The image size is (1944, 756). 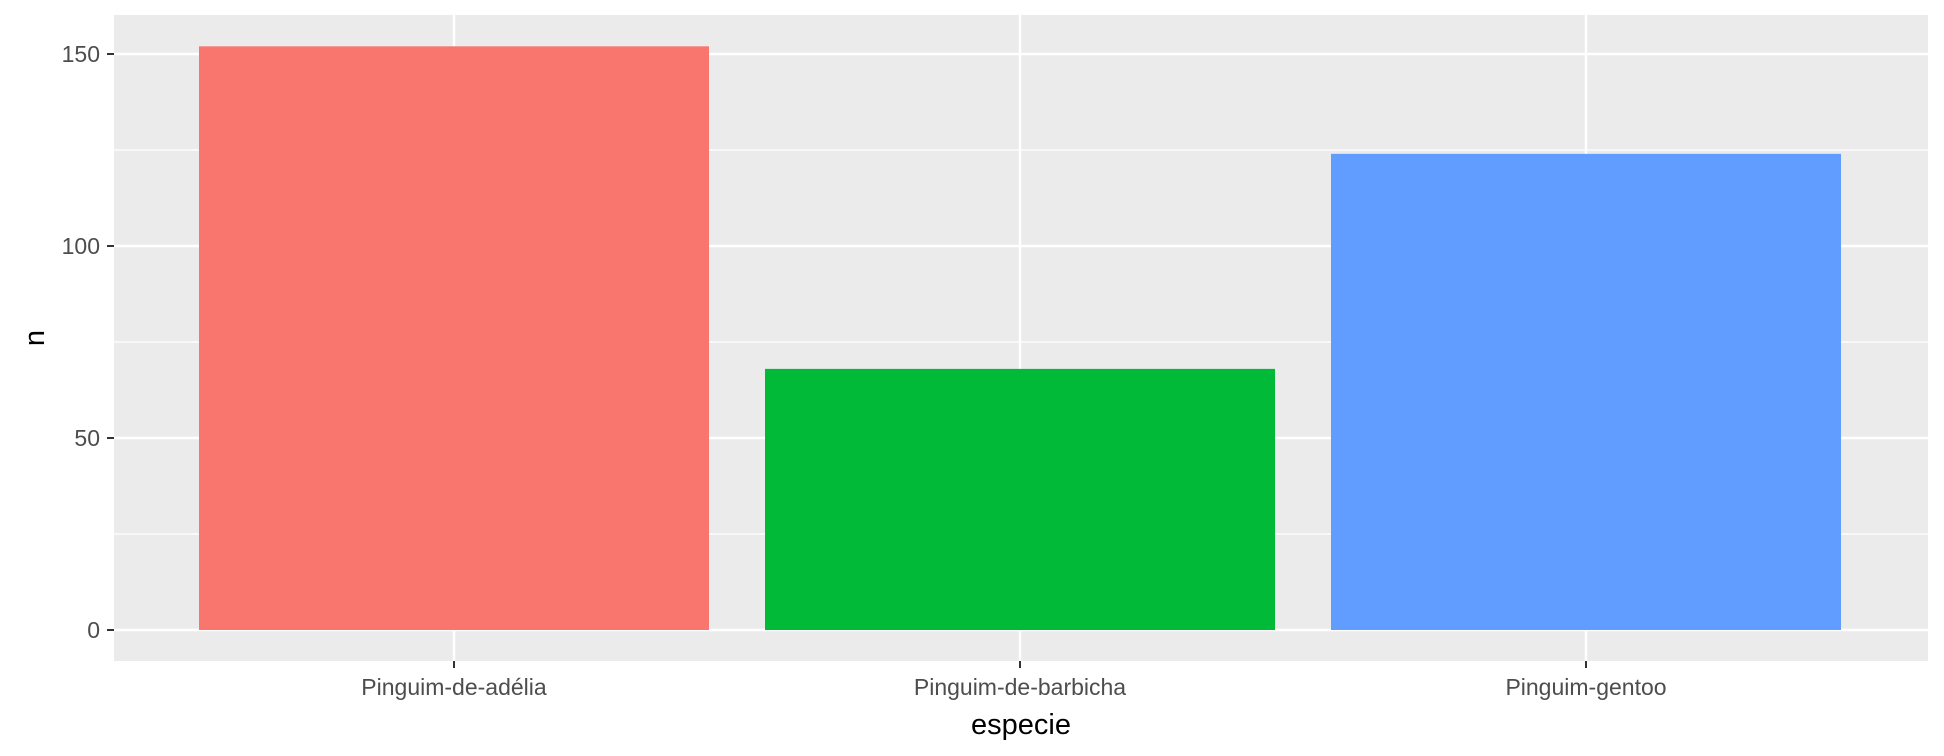 What do you see at coordinates (1585, 687) in the screenshot?
I see `x-tick-label: Pinguim-gentoo` at bounding box center [1585, 687].